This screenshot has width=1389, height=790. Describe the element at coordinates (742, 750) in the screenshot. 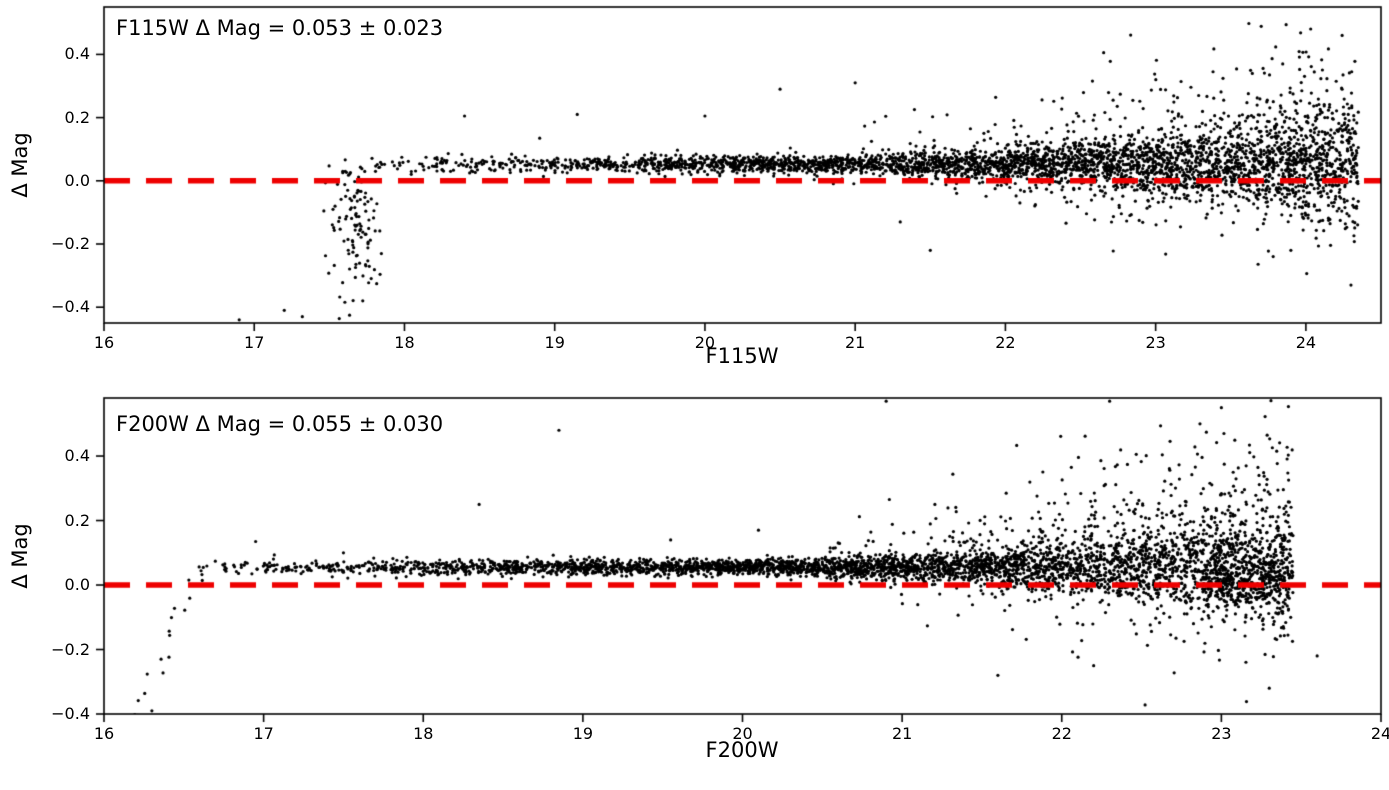

I see `xlabel-f200w: F200W` at that location.